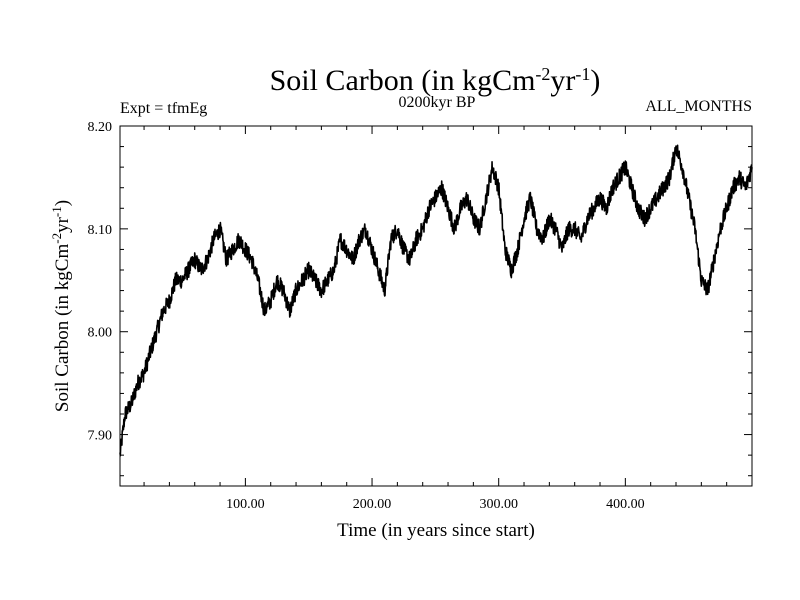 This screenshot has width=800, height=600. I want to click on x-tick-label: 300.00, so click(498, 504).